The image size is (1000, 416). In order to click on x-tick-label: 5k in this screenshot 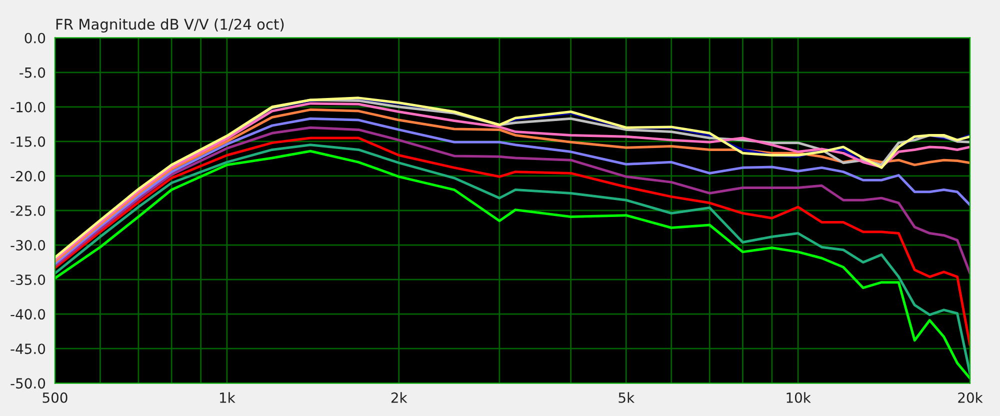, I will do `click(626, 397)`.